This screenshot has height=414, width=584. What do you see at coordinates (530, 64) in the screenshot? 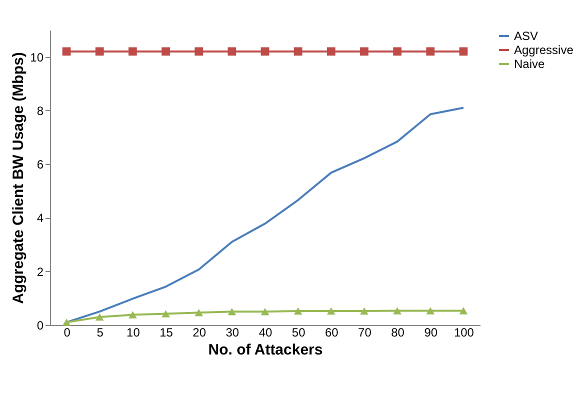
I see `legend-label: Naive` at bounding box center [530, 64].